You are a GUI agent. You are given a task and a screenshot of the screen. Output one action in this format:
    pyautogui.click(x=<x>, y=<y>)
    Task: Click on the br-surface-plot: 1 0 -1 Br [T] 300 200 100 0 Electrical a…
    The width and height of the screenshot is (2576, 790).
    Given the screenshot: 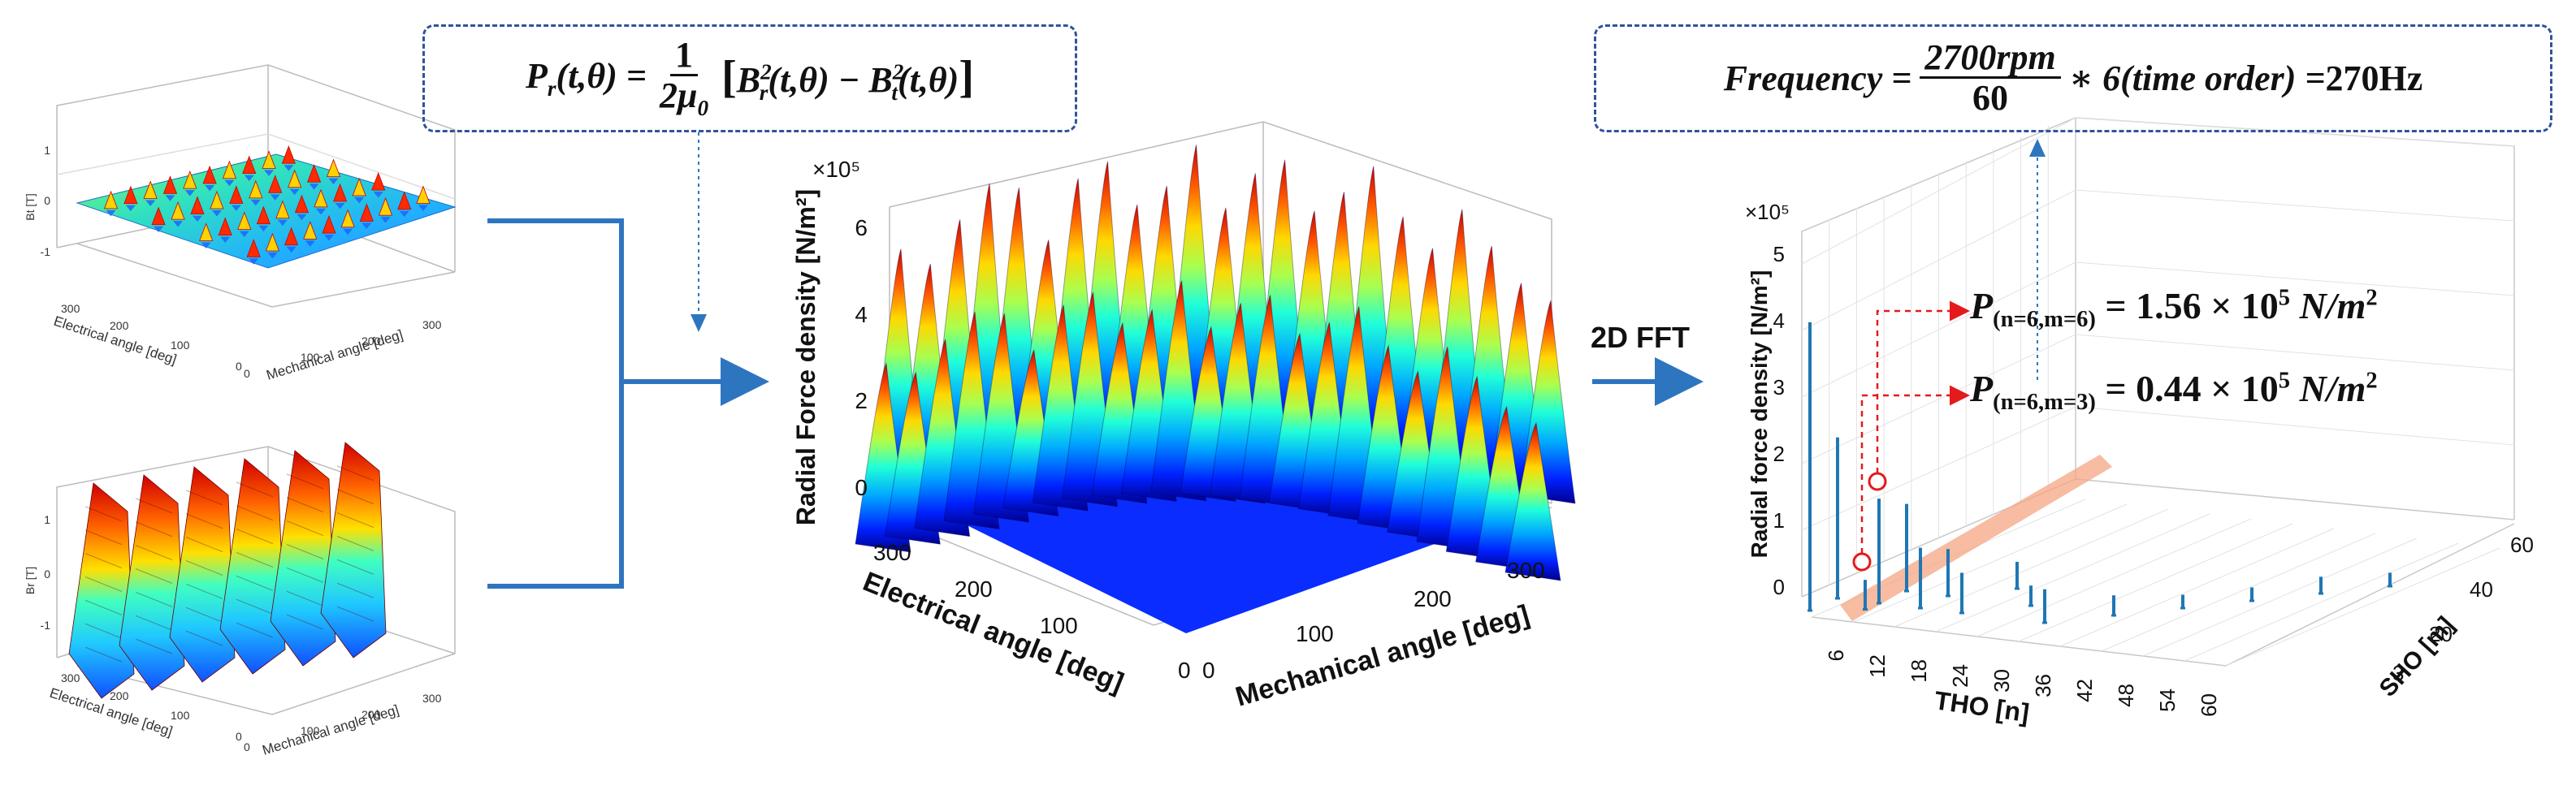 What is the action you would take?
    pyautogui.click(x=240, y=600)
    